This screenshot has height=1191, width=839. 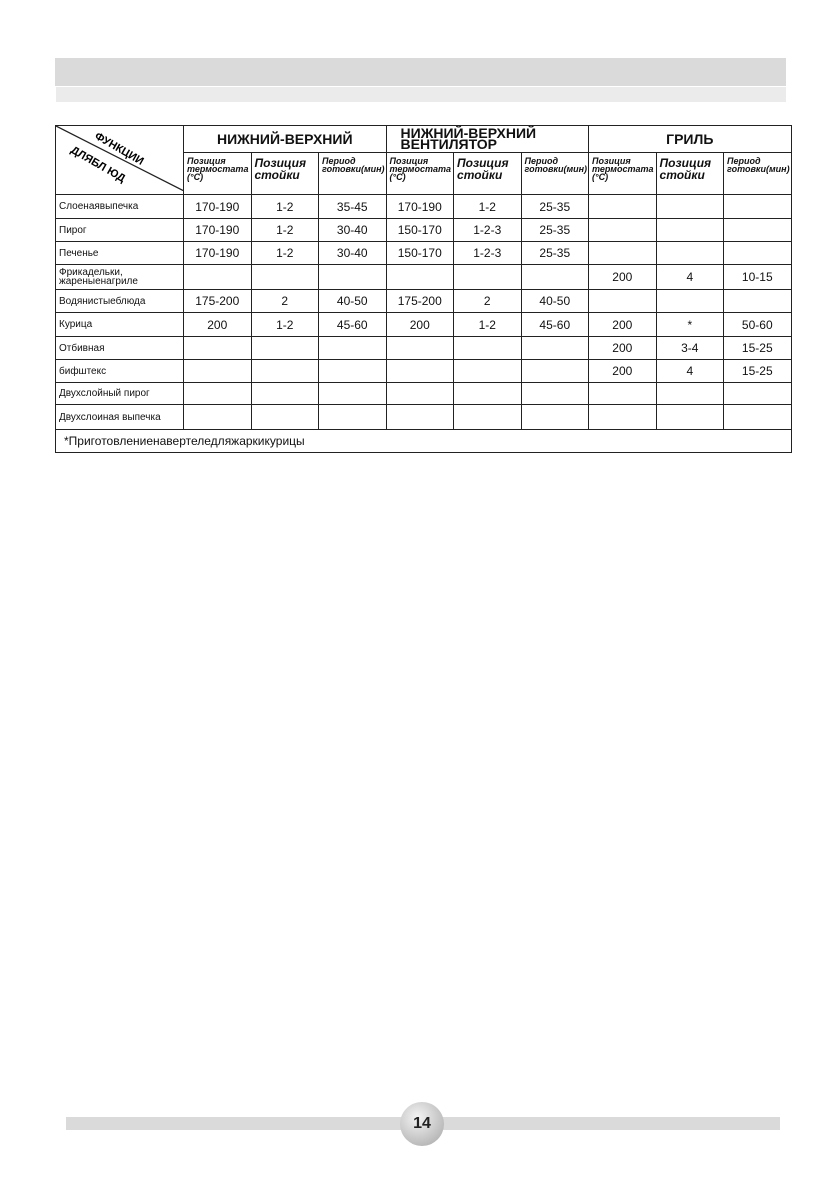 I want to click on table-cell: 175-200, so click(x=420, y=301).